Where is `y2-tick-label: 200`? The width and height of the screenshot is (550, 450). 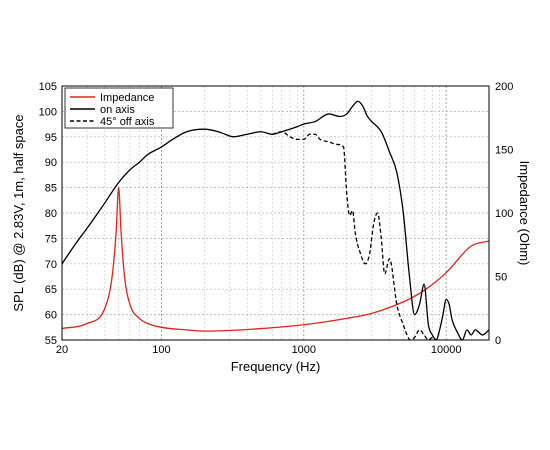
y2-tick-label: 200 is located at coordinates (504, 87).